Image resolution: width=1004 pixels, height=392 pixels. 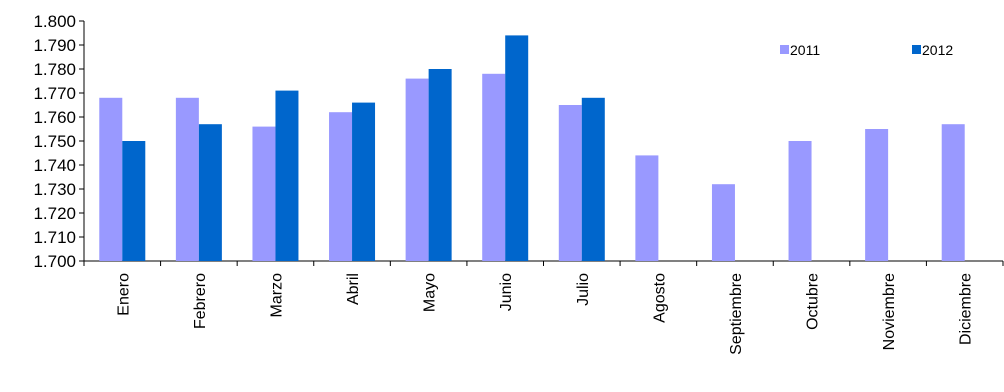 I want to click on y-tick-label: 1.770, so click(x=54, y=93).